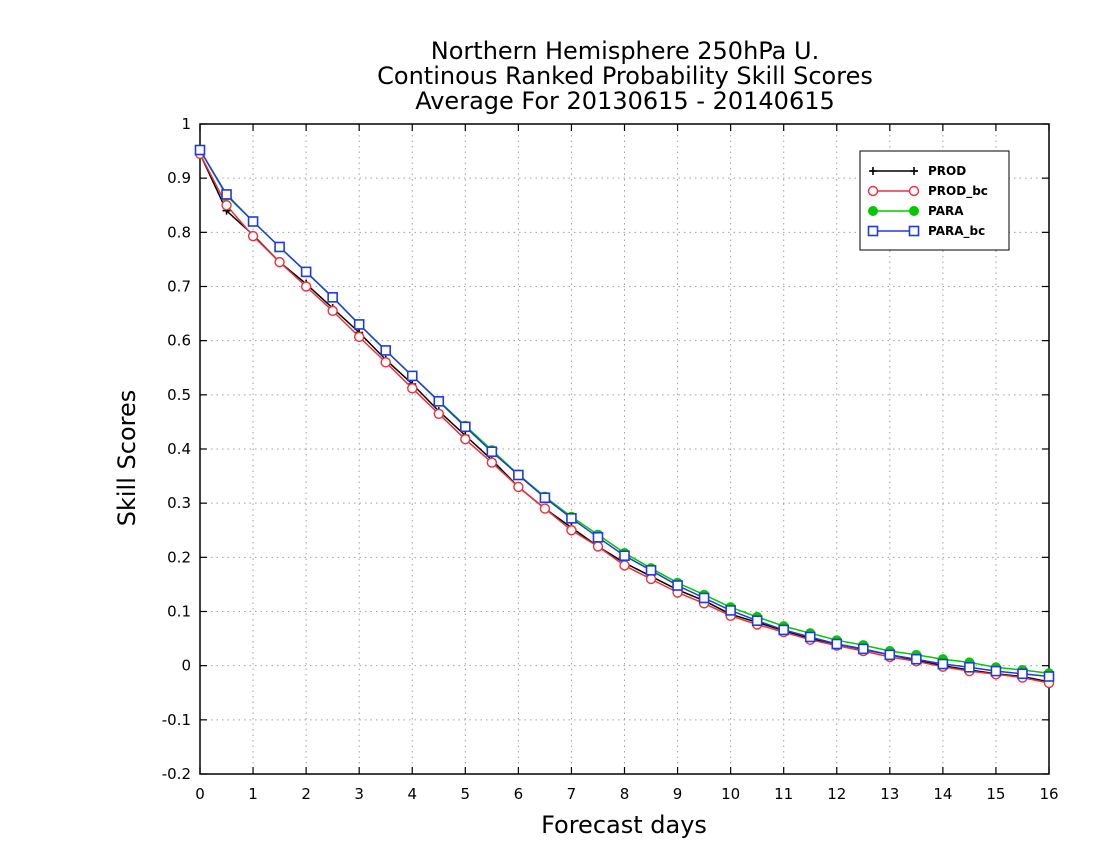 Image resolution: width=1100 pixels, height=850 pixels. Describe the element at coordinates (253, 794) in the screenshot. I see `x-tick-label: 1` at that location.